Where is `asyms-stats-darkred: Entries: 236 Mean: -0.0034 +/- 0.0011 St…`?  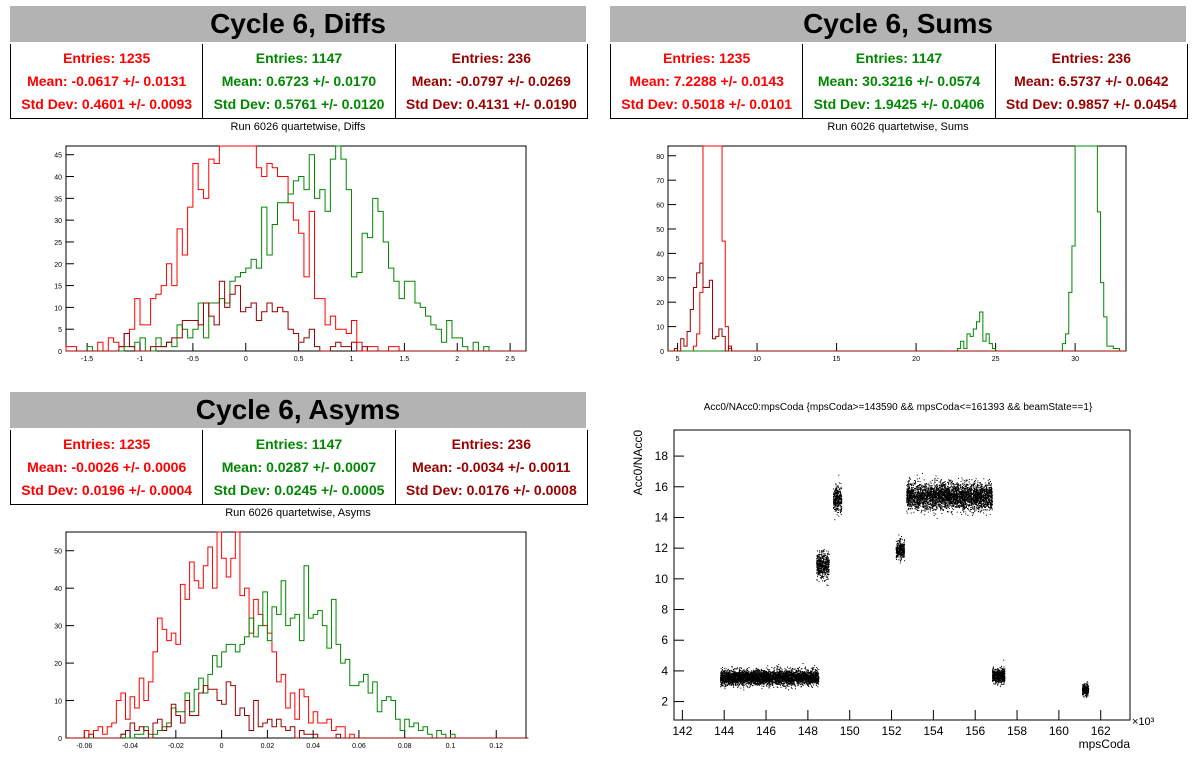 asyms-stats-darkred: Entries: 236 Mean: -0.0034 +/- 0.0011 St… is located at coordinates (490, 467).